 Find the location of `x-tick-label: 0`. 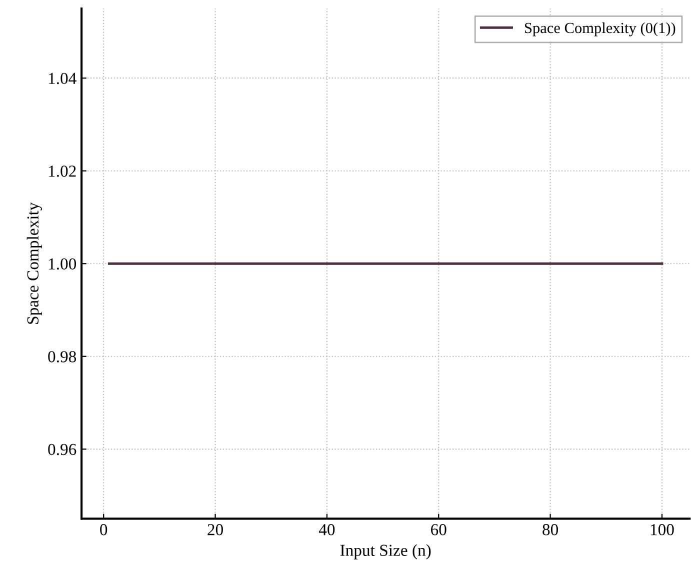

x-tick-label: 0 is located at coordinates (104, 530).